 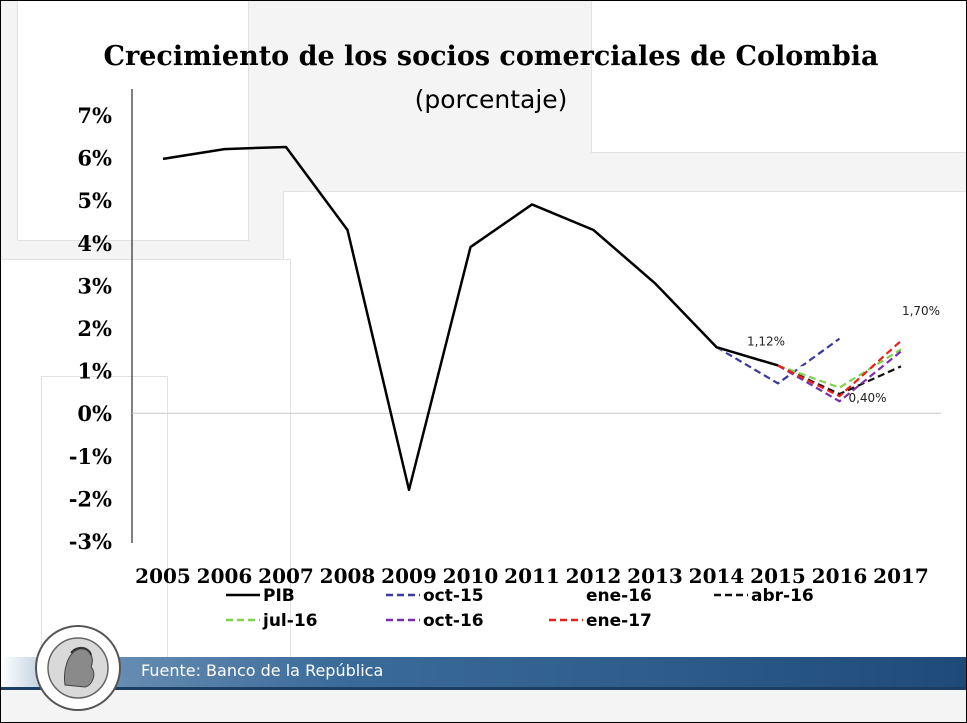 I want to click on y-tick-label: -2%, so click(x=90, y=498).